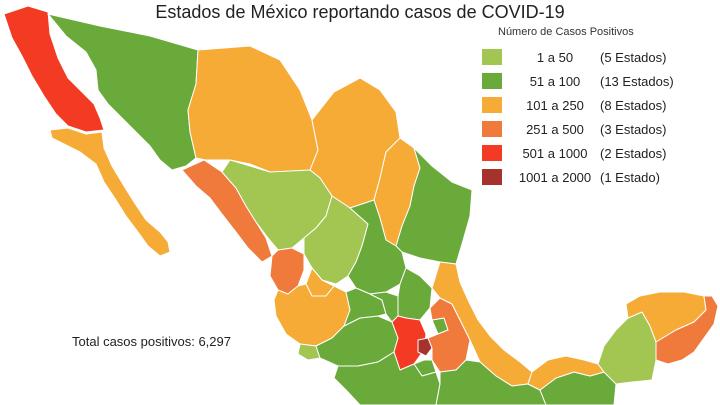  What do you see at coordinates (110, 192) in the screenshot?
I see `state-baja-california-sur` at bounding box center [110, 192].